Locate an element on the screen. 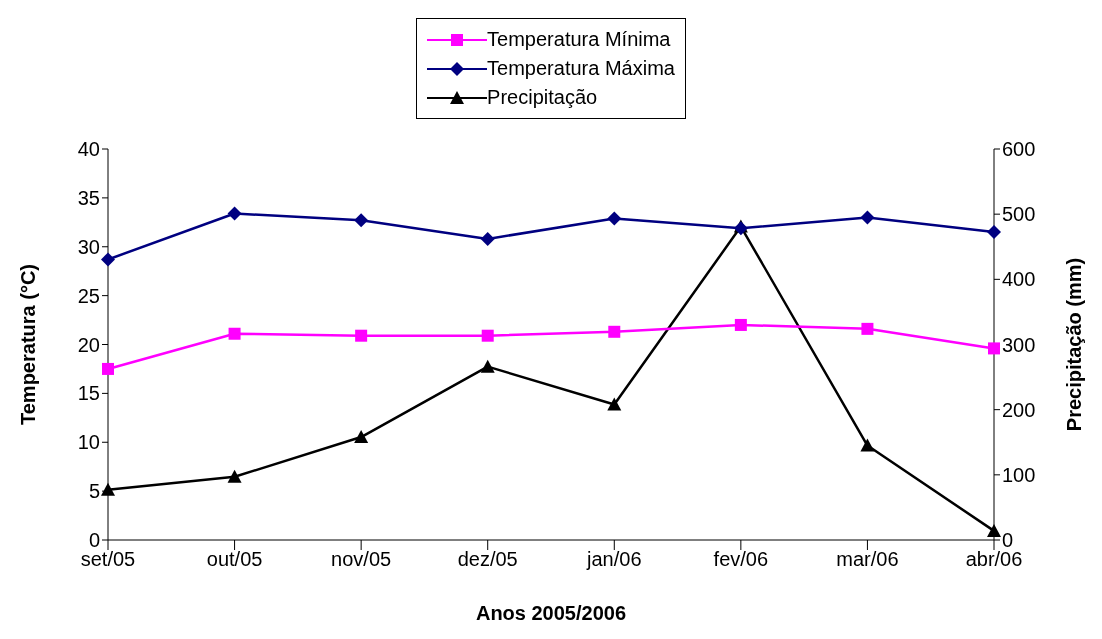  y-tick-label: 20 is located at coordinates (88, 344).